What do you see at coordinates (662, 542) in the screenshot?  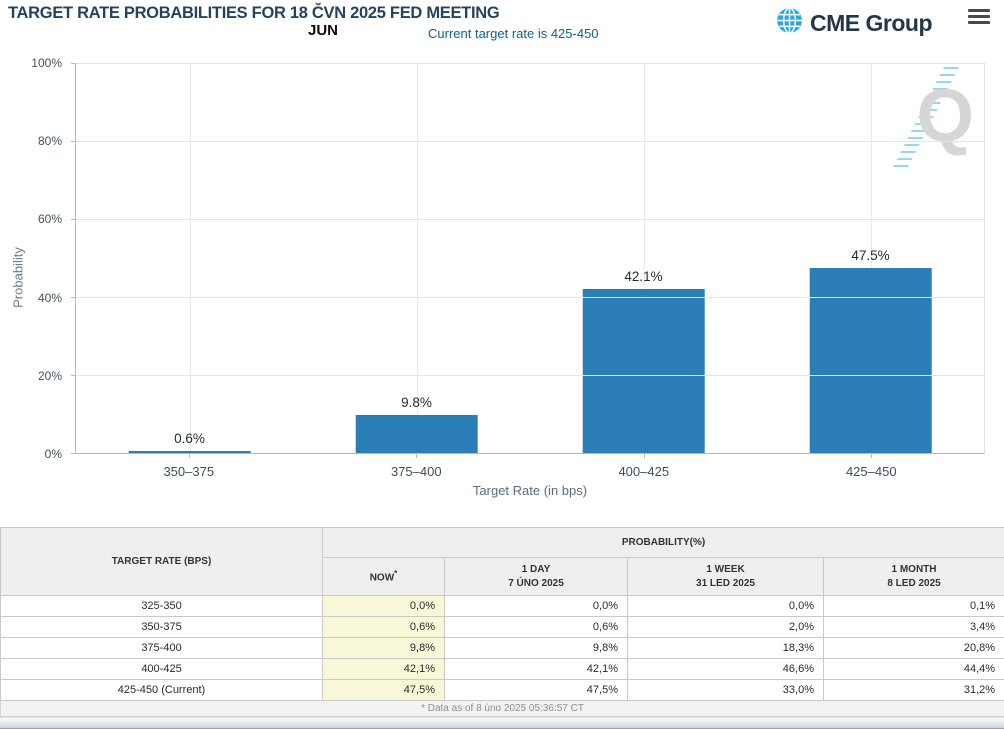 I see `col-header-probability-group: PROBABILITY(%)` at bounding box center [662, 542].